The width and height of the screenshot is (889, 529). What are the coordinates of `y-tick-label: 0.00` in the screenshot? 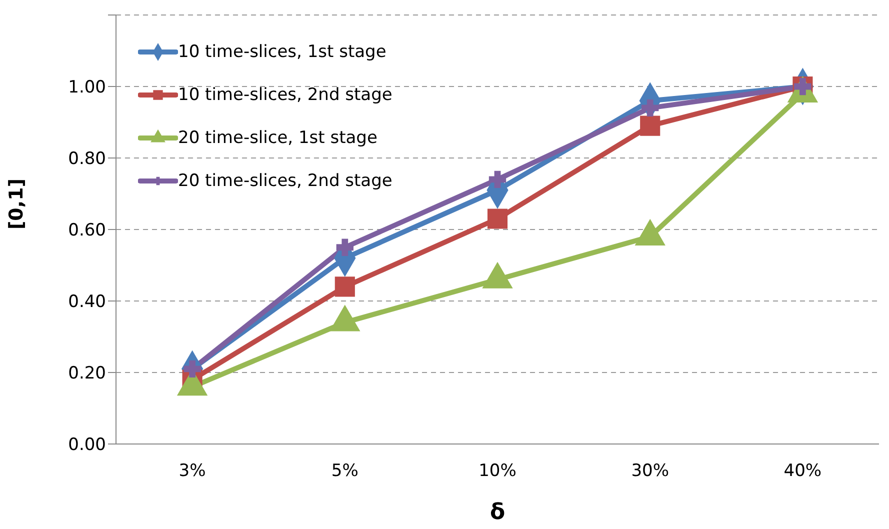 It's located at (87, 445).